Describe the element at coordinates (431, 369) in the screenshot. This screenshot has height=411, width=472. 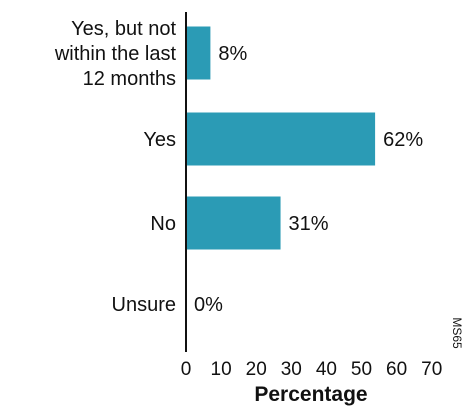
I see `x-tick-7: 70` at that location.